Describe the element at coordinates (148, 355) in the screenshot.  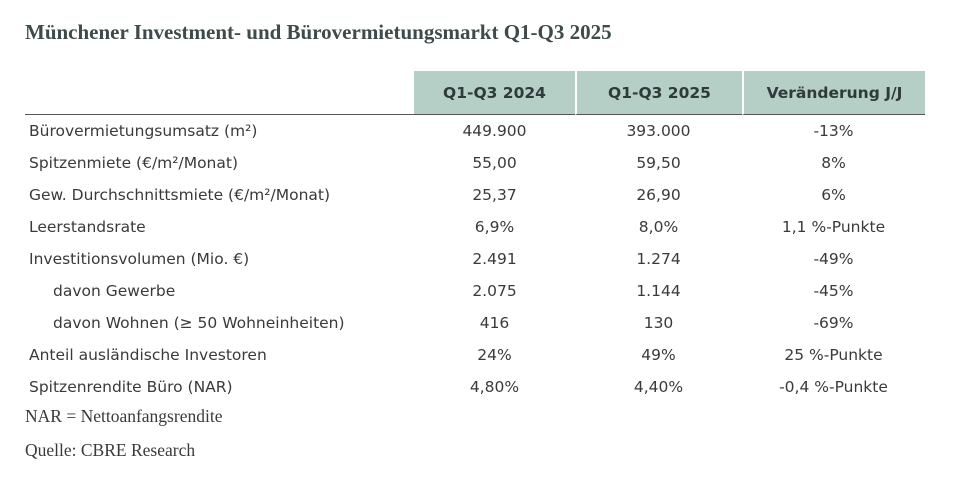
I see `row-label: Anteil ausländische Investoren` at that location.